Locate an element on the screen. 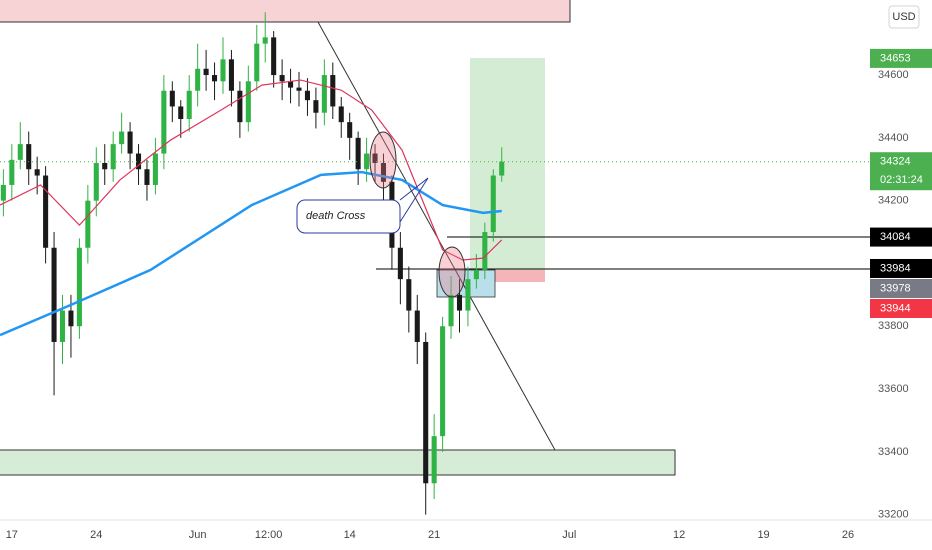 This screenshot has height=550, width=932. callout-text: death Cross is located at coordinates (336, 216).